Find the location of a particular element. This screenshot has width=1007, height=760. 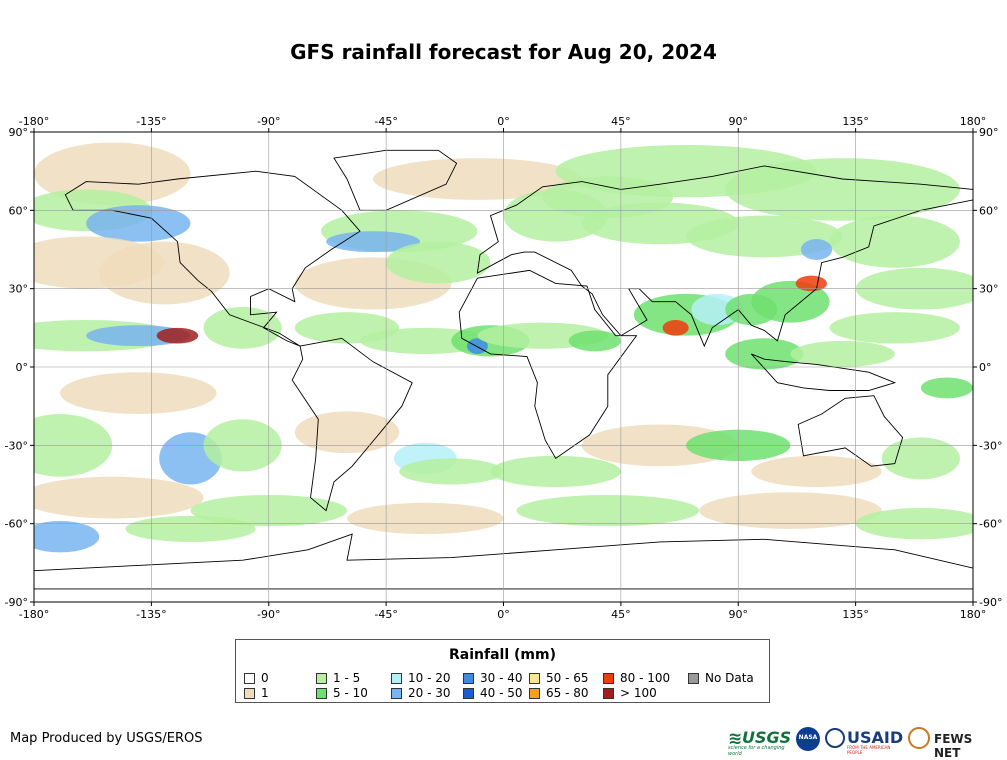

legend-label: No Data is located at coordinates (729, 678).